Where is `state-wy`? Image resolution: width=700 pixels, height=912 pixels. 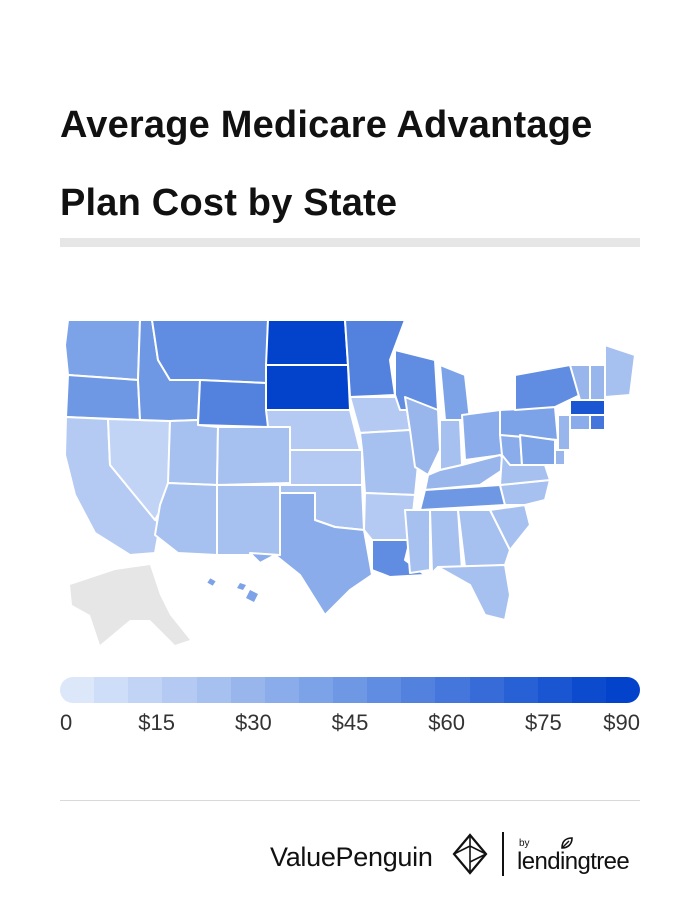 state-wy is located at coordinates (233, 403).